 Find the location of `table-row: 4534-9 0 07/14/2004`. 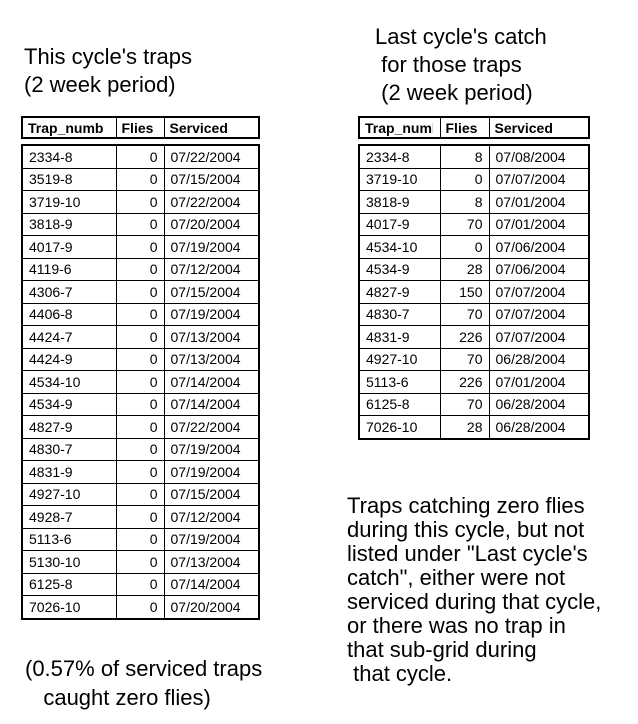

table-row: 4534-9 0 07/14/2004 is located at coordinates (140, 404).